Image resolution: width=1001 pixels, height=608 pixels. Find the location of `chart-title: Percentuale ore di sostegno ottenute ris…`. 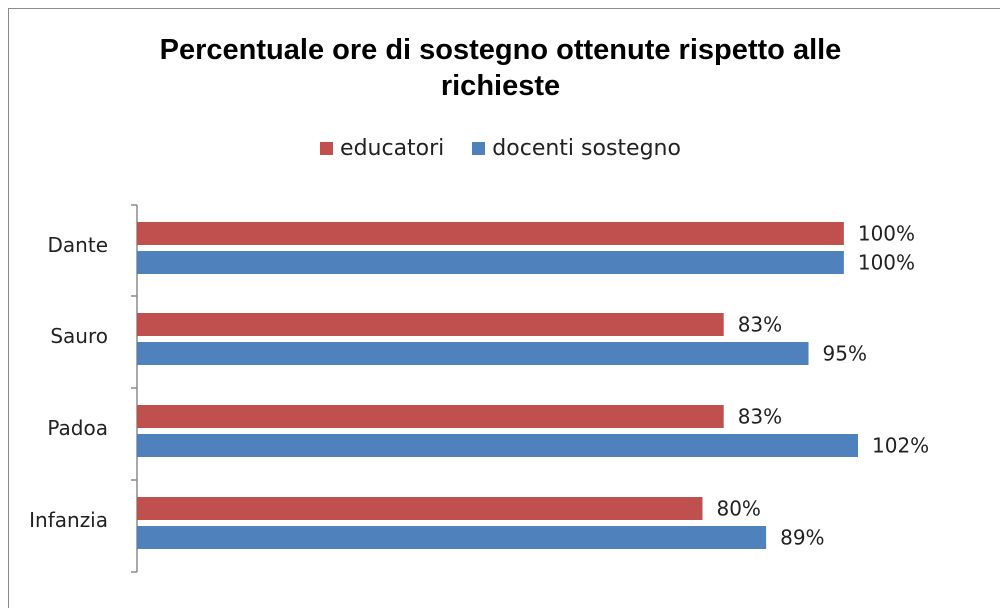

chart-title: Percentuale ore di sostegno ottenute ris… is located at coordinates (500, 68).